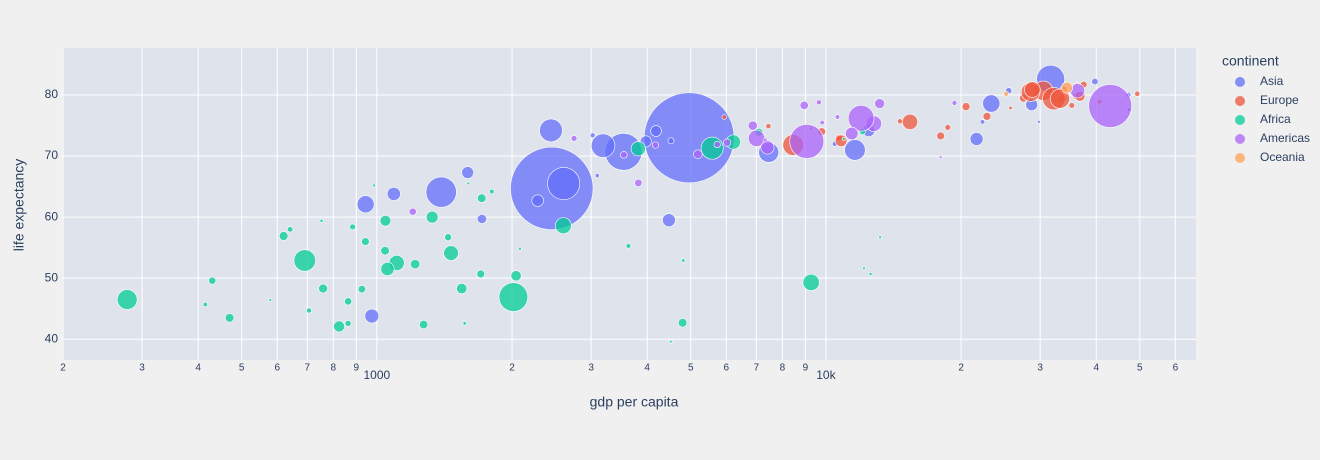 The height and width of the screenshot is (460, 1320). Describe the element at coordinates (52, 155) in the screenshot. I see `y-tick-label: 70` at that location.